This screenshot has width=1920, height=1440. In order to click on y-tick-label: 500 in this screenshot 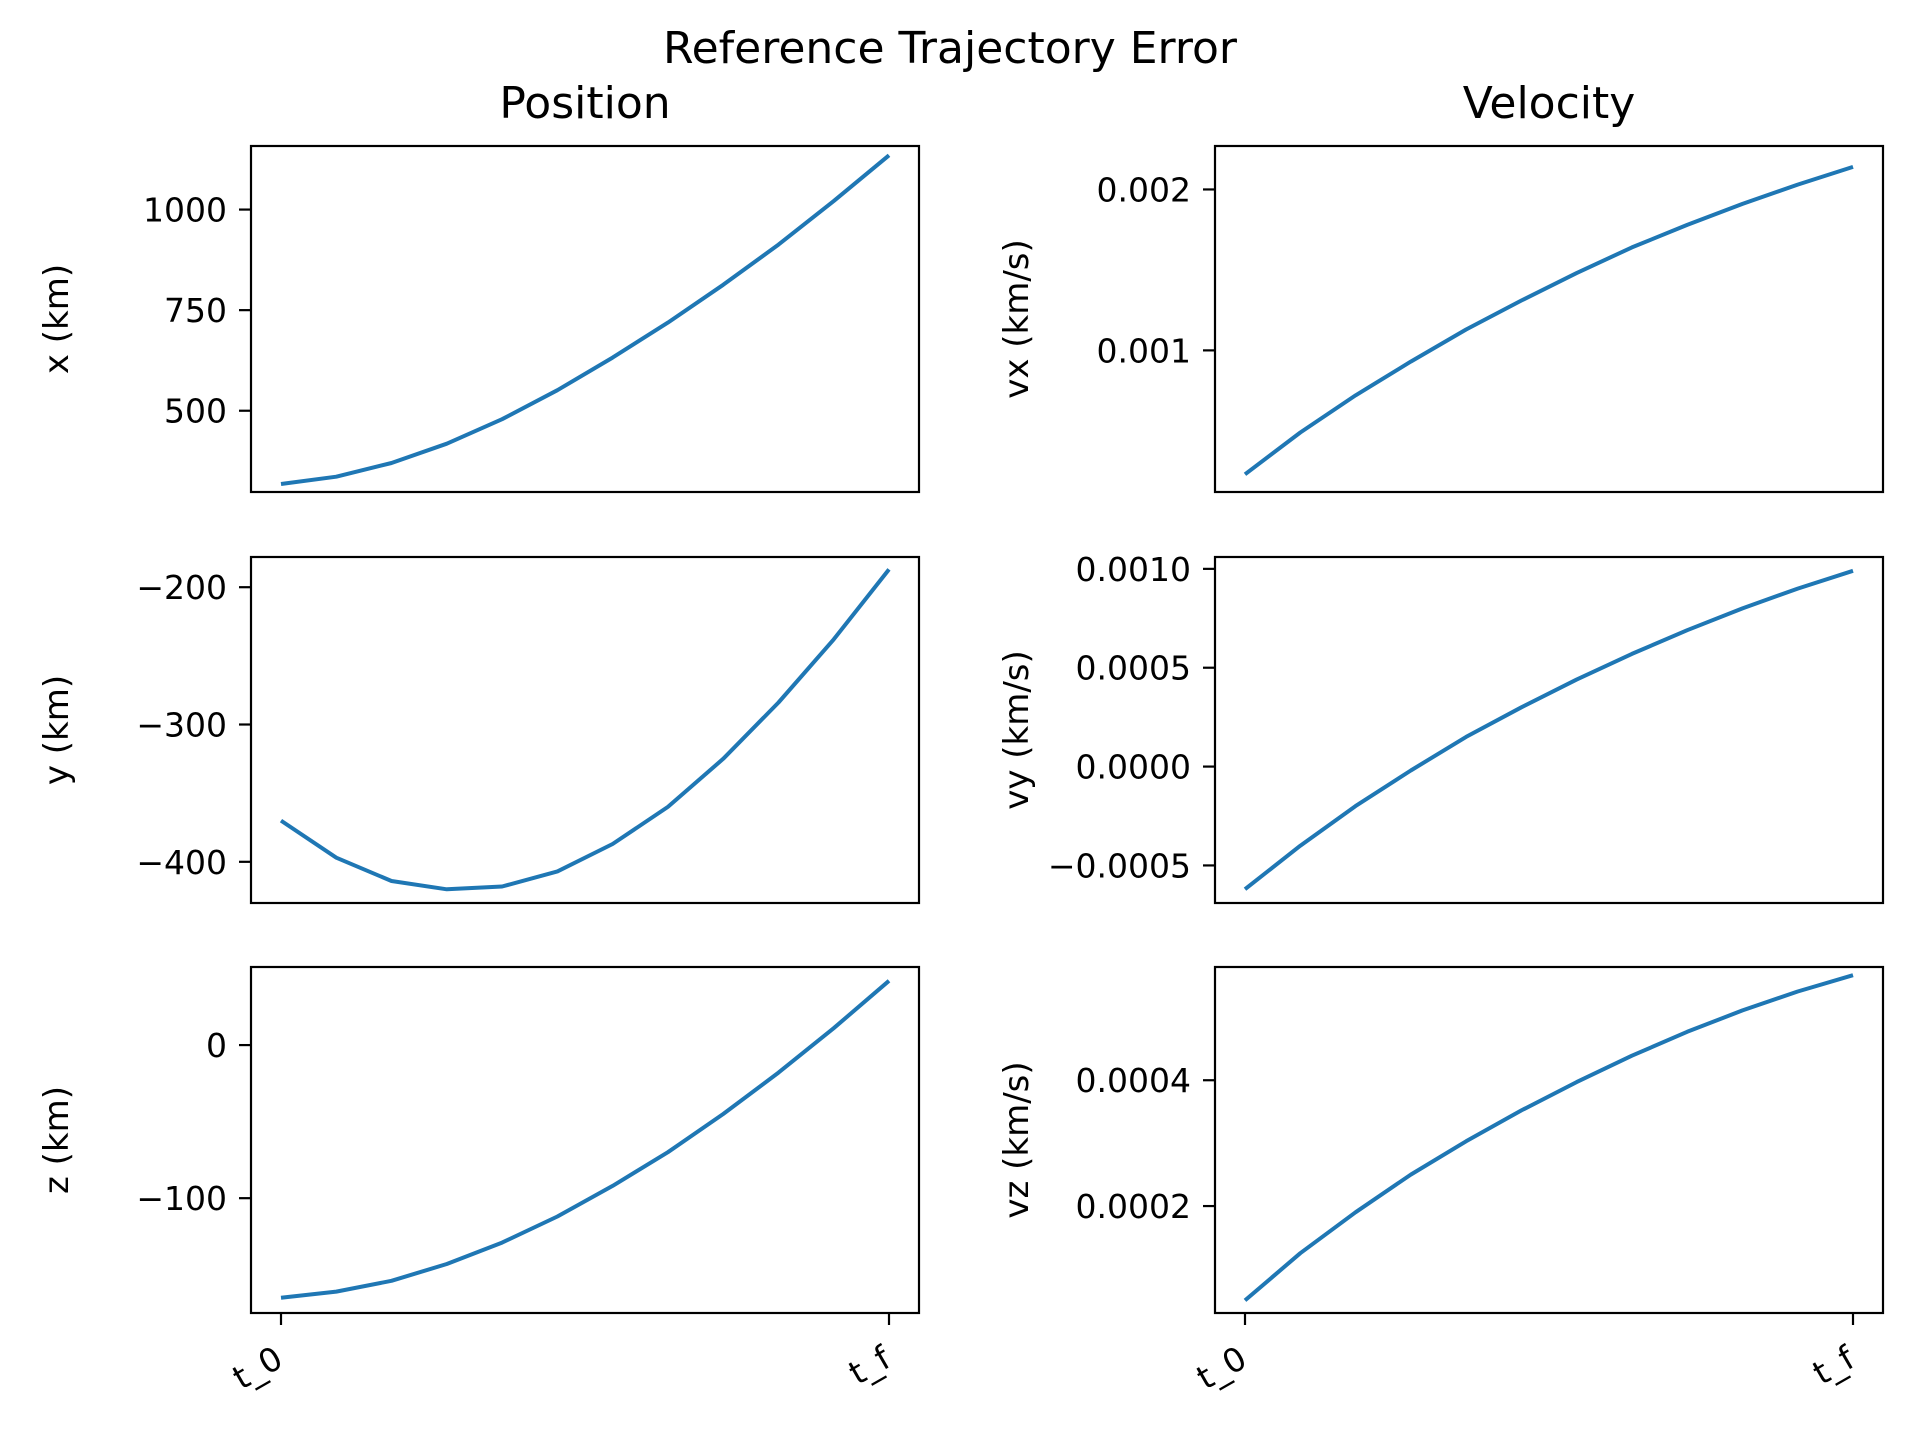, I will do `click(195, 411)`.